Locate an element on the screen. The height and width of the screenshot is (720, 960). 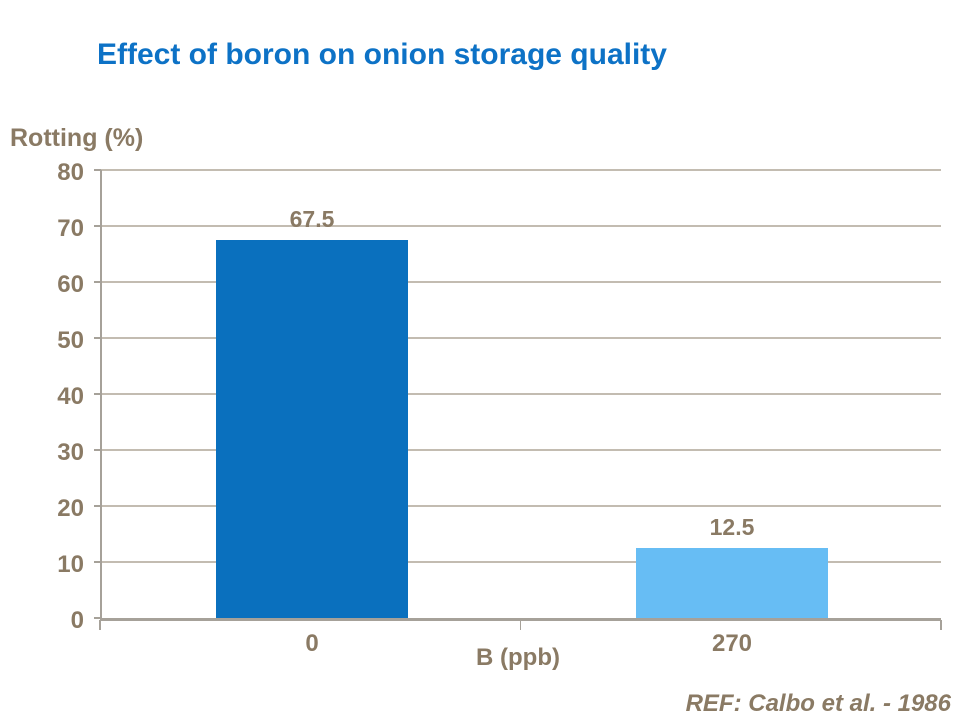
y-axis-tick-label: 0 is located at coordinates (77, 620).